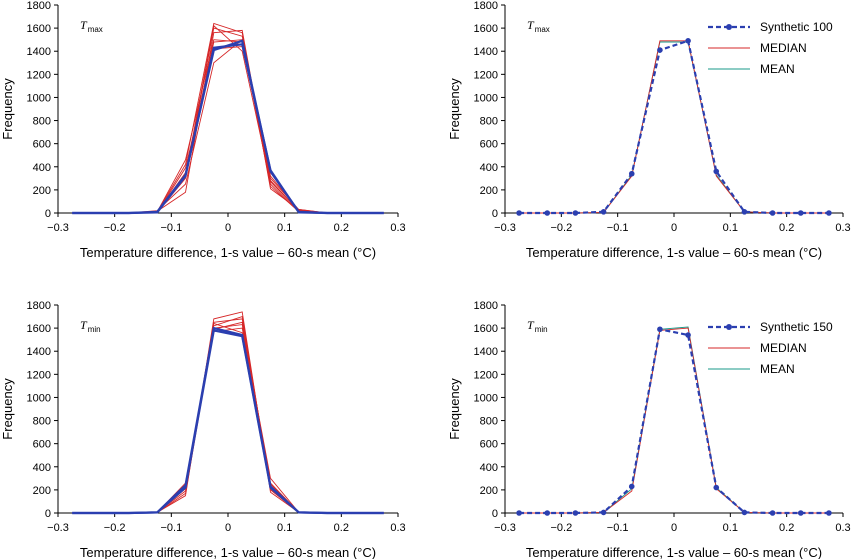  What do you see at coordinates (796, 27) in the screenshot?
I see `legend-label: Synthetic 100` at bounding box center [796, 27].